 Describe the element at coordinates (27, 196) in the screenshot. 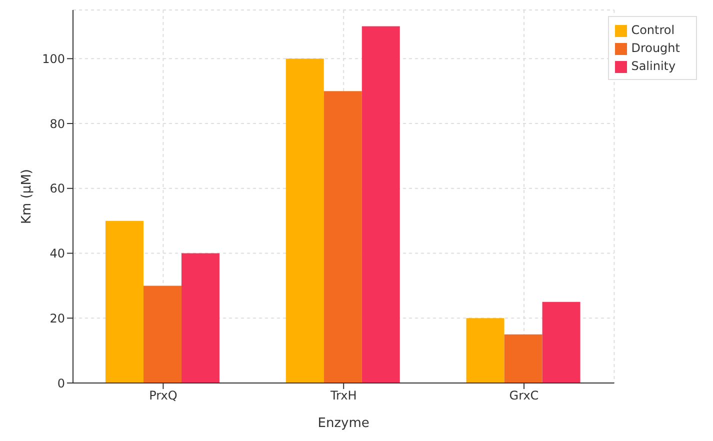

I see `y-axis-title: Km (μM)` at that location.